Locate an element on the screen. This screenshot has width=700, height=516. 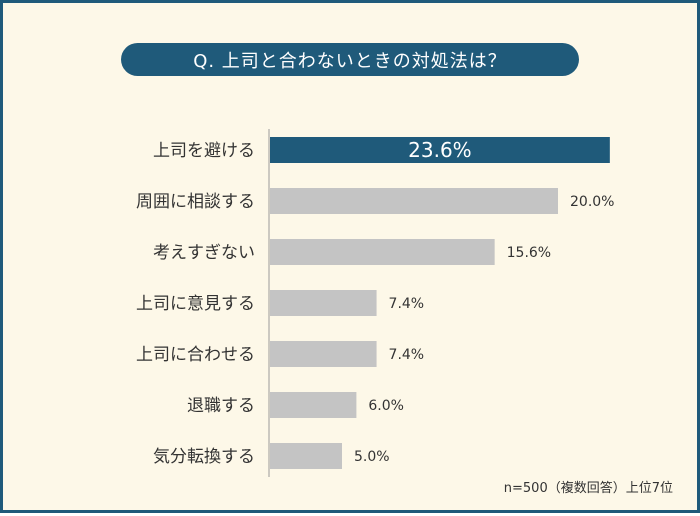
data-label: 6.0% is located at coordinates (386, 406).